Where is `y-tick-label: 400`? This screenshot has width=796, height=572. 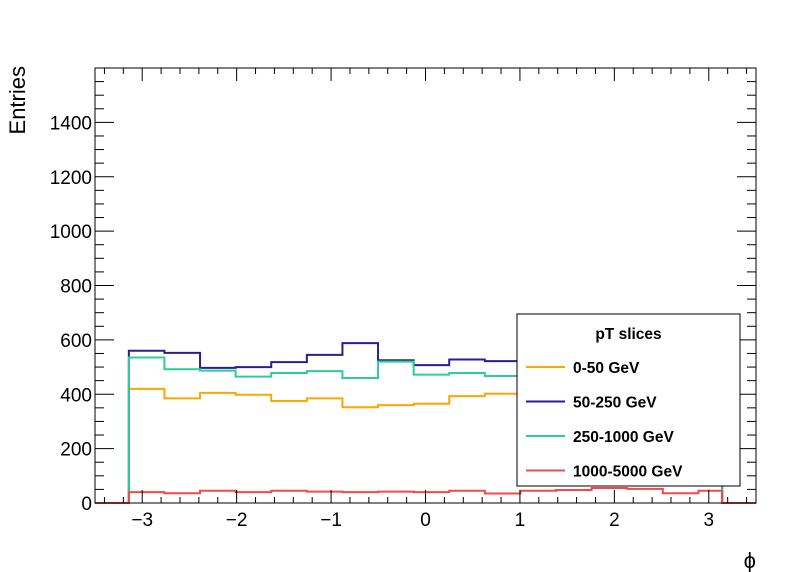
y-tick-label: 400 is located at coordinates (76, 395).